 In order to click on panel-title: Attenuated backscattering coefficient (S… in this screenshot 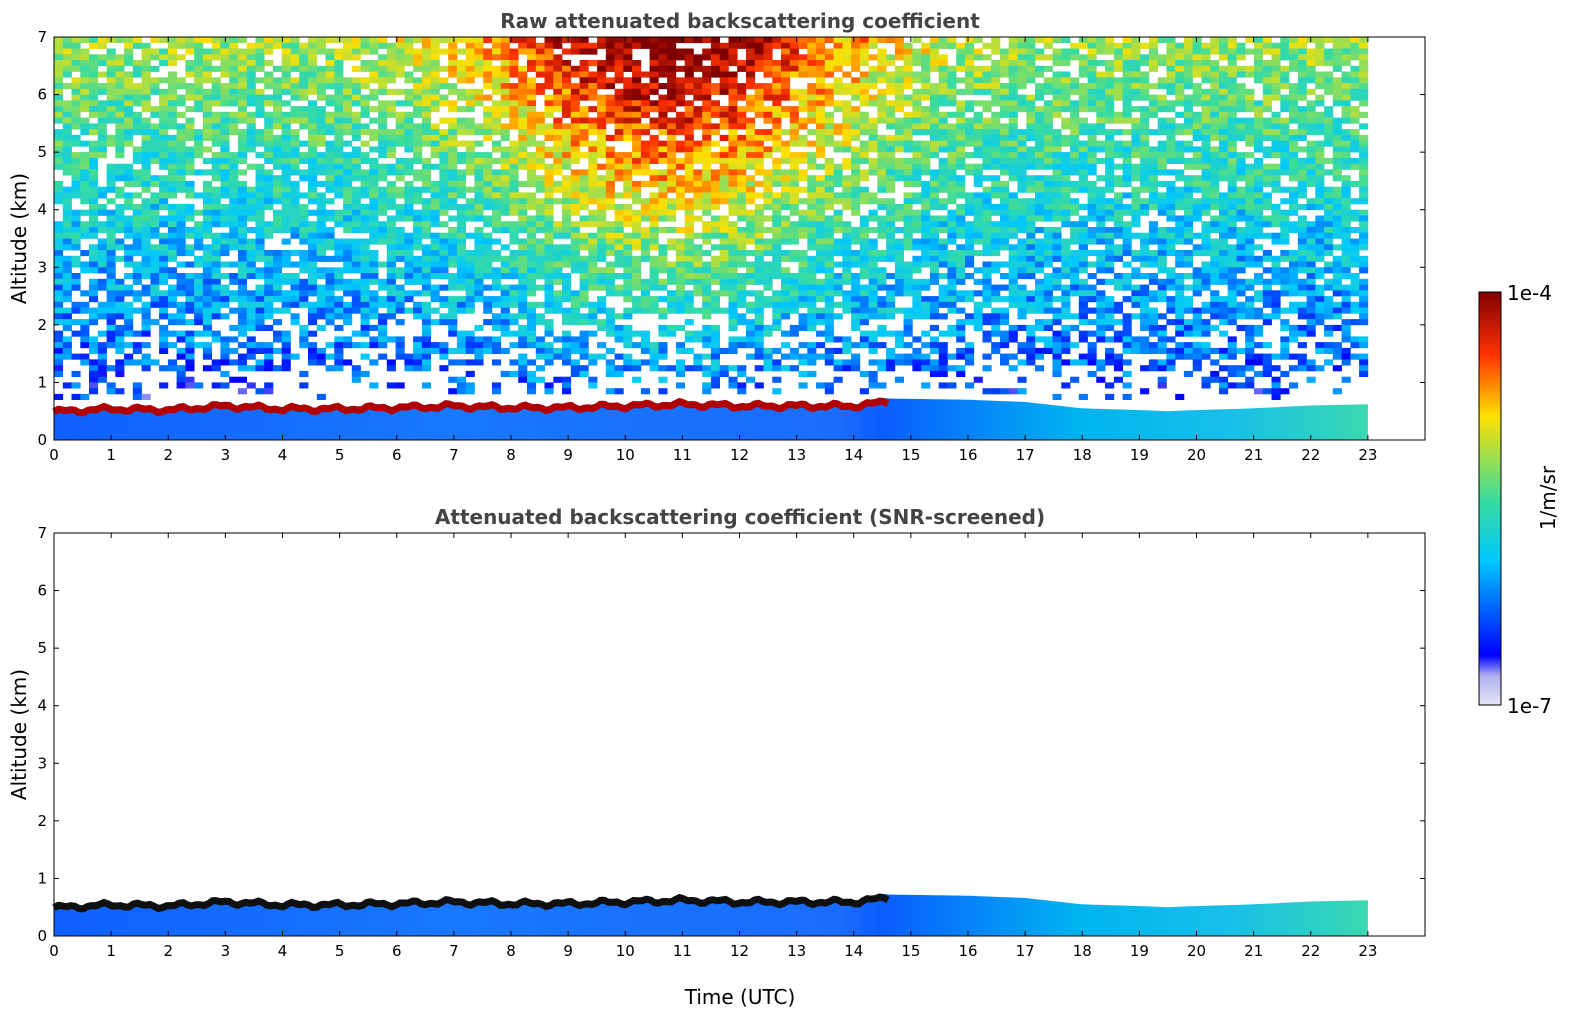, I will do `click(740, 517)`.